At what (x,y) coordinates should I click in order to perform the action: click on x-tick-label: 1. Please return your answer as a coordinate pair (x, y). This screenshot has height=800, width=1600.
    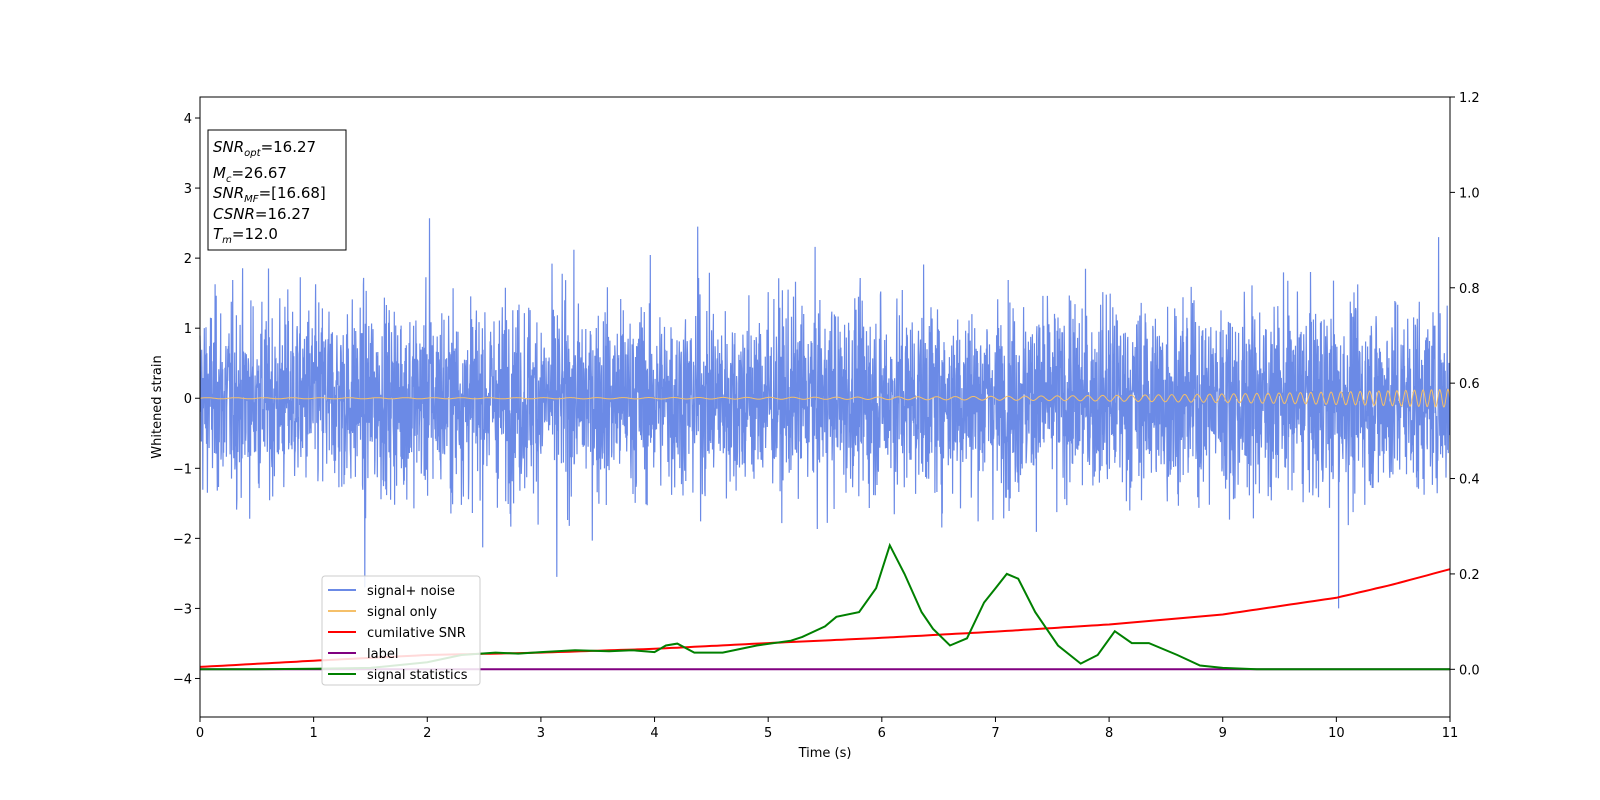
    Looking at the image, I should click on (313, 733).